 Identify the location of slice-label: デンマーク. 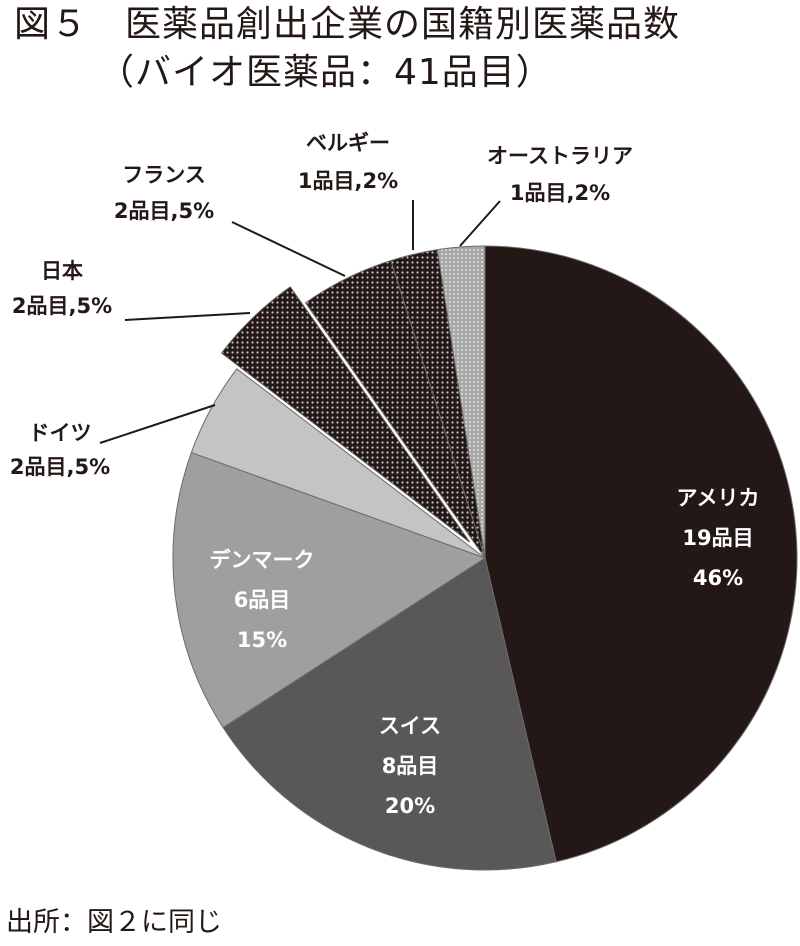
(262, 560).